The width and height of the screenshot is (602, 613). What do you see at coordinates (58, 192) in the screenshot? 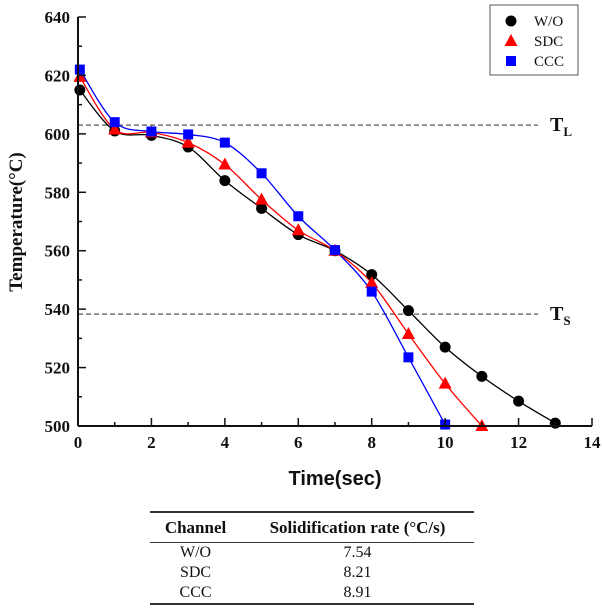
I see `y-tick-label: 580` at bounding box center [58, 192].